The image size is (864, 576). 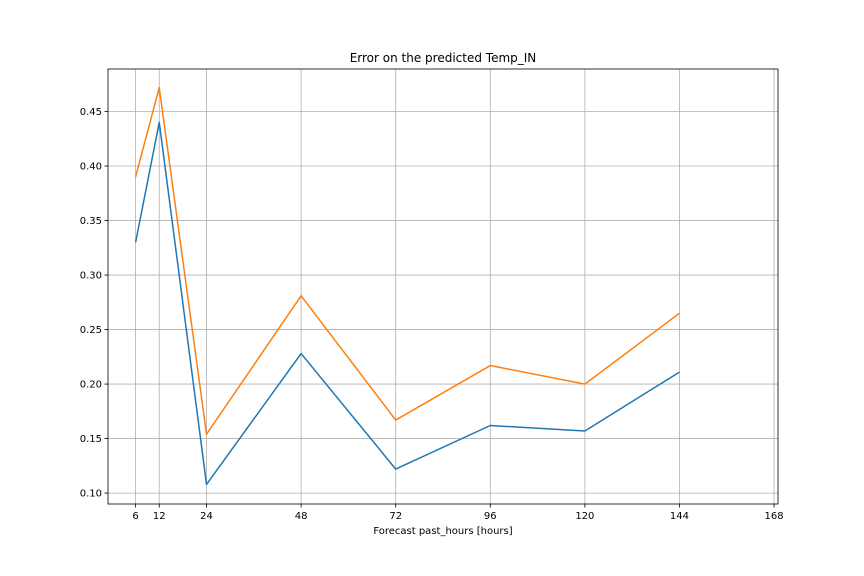 What do you see at coordinates (584, 516) in the screenshot?
I see `x-tick-label: 120` at bounding box center [584, 516].